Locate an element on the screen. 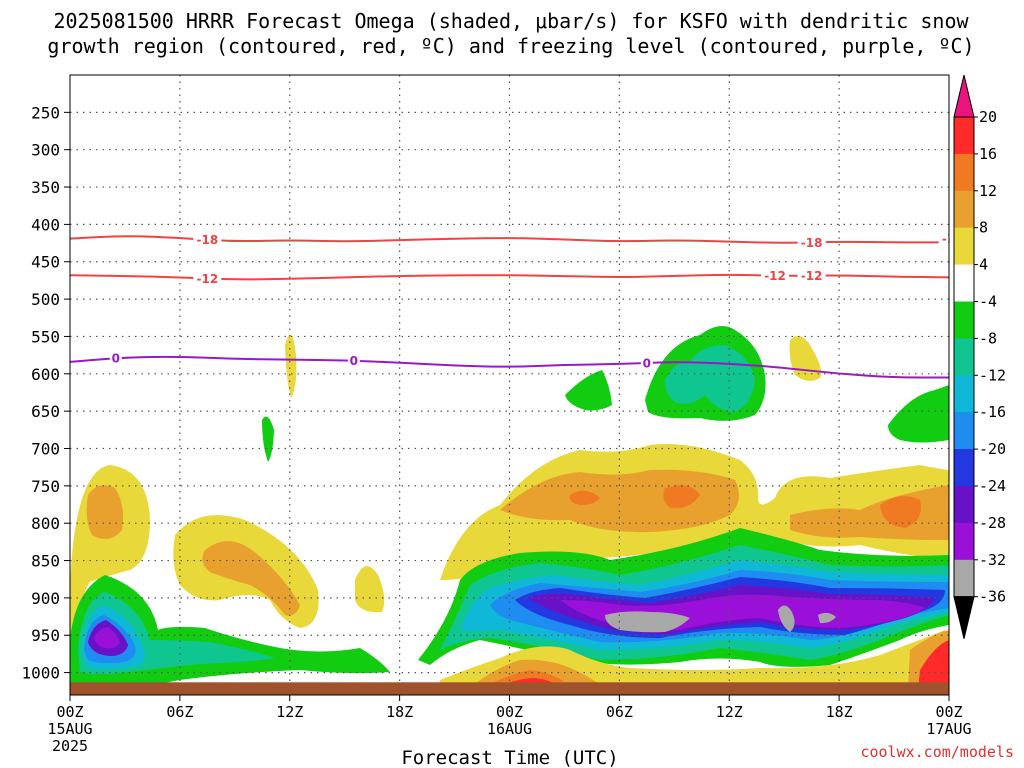  y-tick-label: 350 is located at coordinates (45, 187).